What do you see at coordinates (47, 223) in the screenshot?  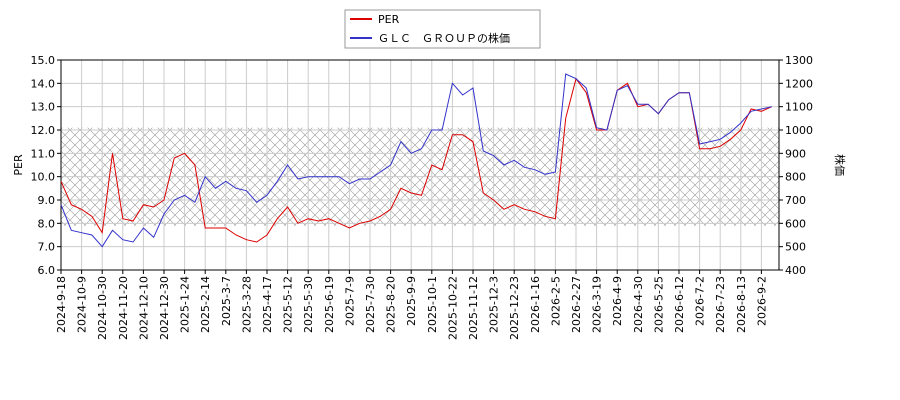 I see `y-tick-label: 8.0` at bounding box center [47, 223].